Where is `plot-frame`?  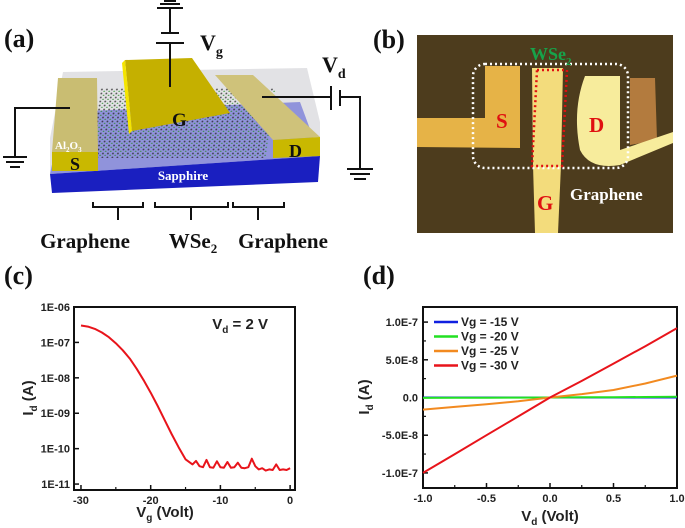
plot-frame is located at coordinates (184, 398).